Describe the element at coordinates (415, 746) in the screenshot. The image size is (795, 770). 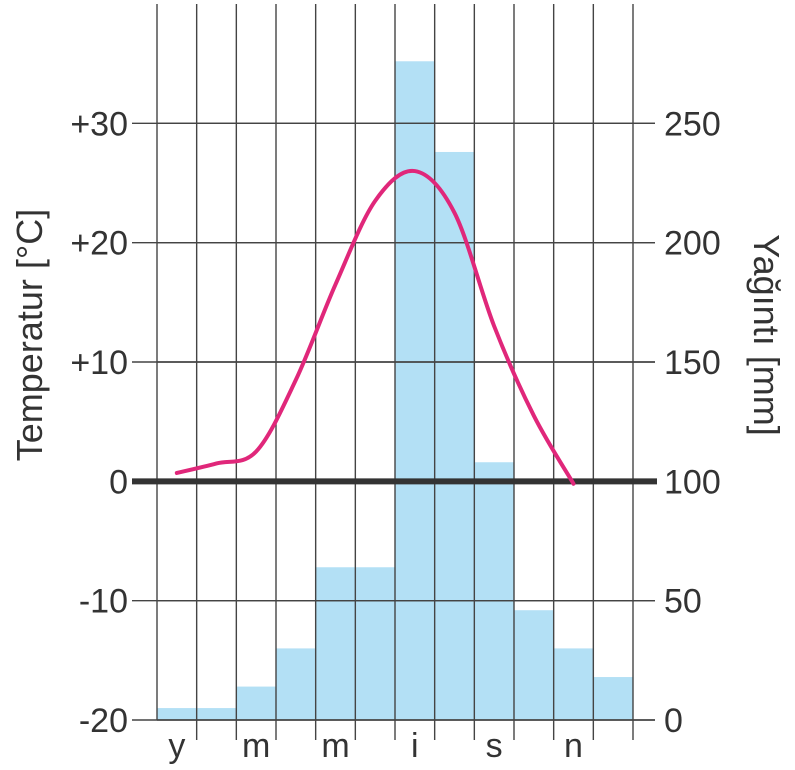
I see `month-label: i` at that location.